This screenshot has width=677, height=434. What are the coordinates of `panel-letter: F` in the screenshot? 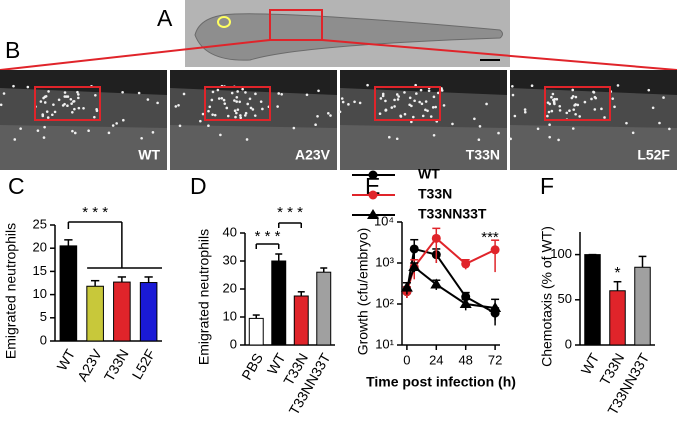 It's located at (547, 186).